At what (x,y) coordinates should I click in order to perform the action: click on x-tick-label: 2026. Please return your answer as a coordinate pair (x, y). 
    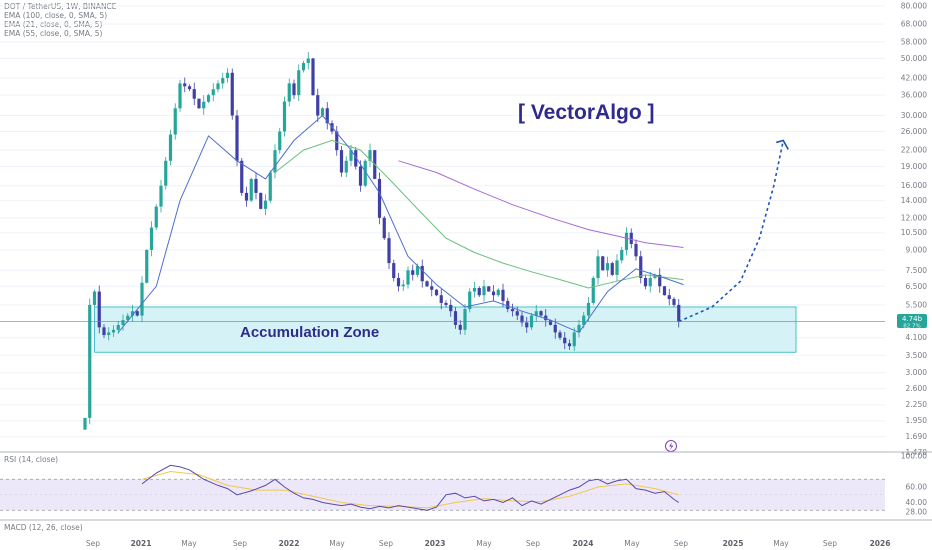
    Looking at the image, I should click on (880, 543).